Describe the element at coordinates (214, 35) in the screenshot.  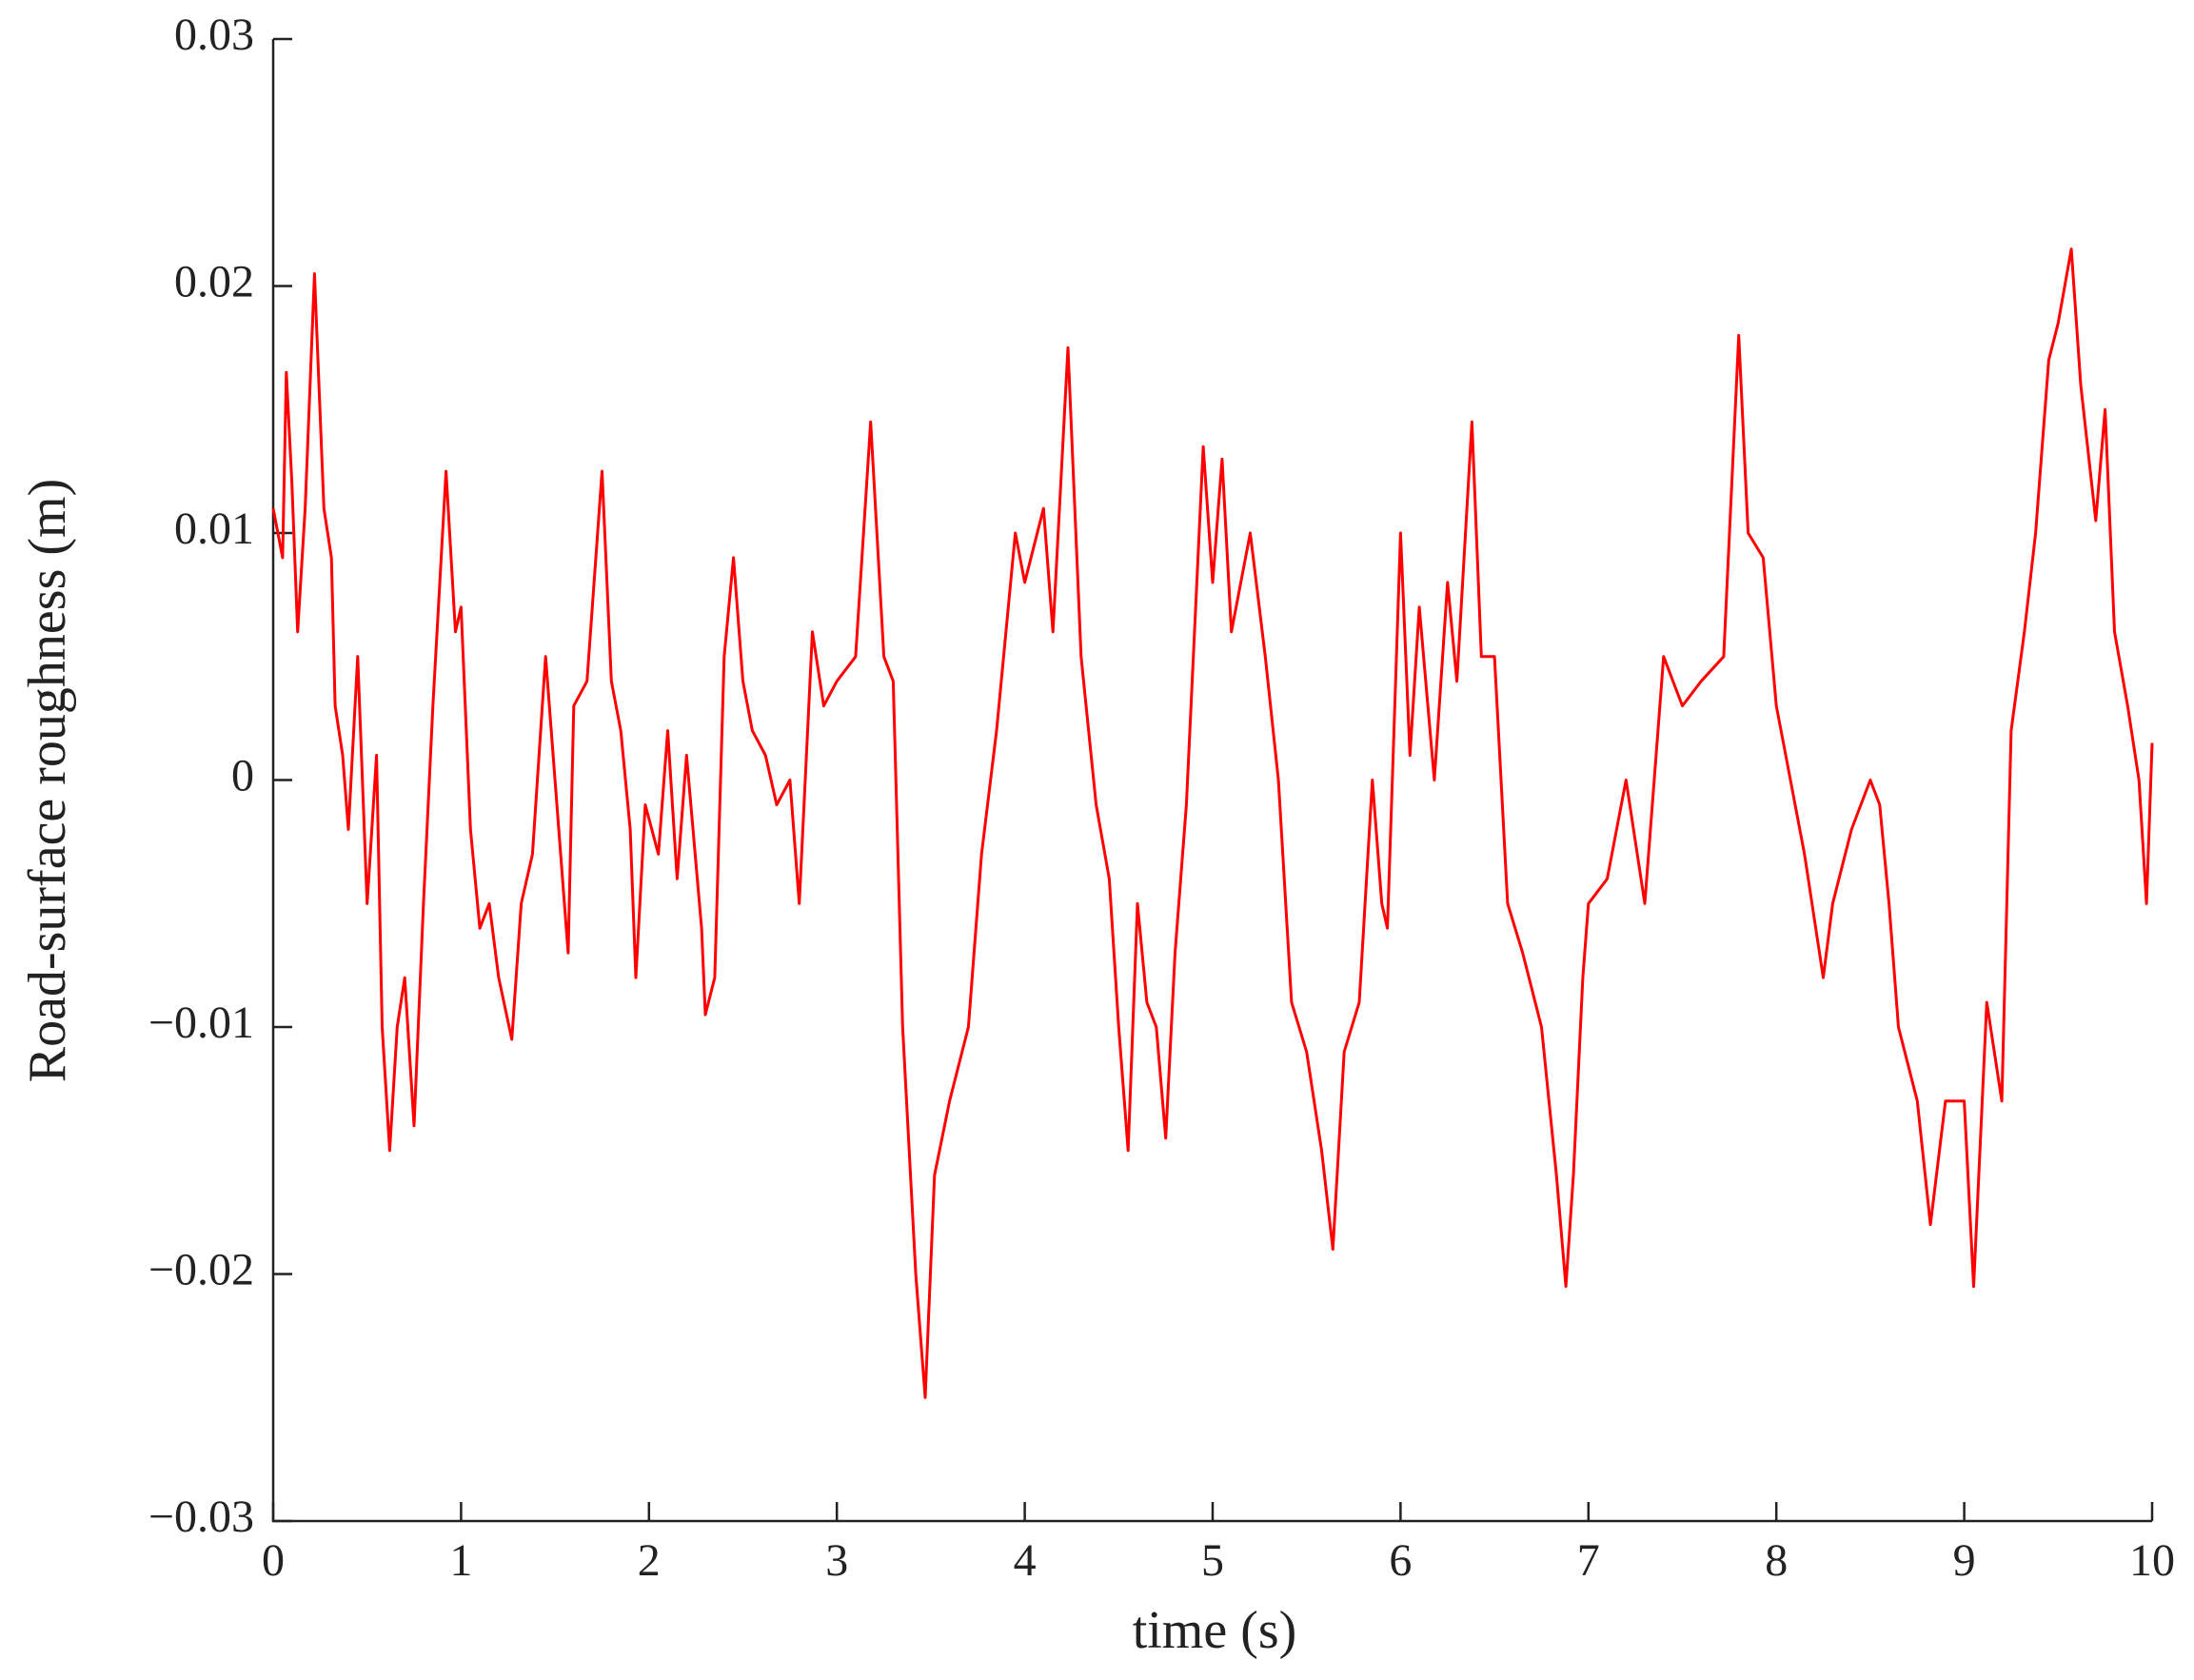
I see `y-tick-label: 0.03` at that location.